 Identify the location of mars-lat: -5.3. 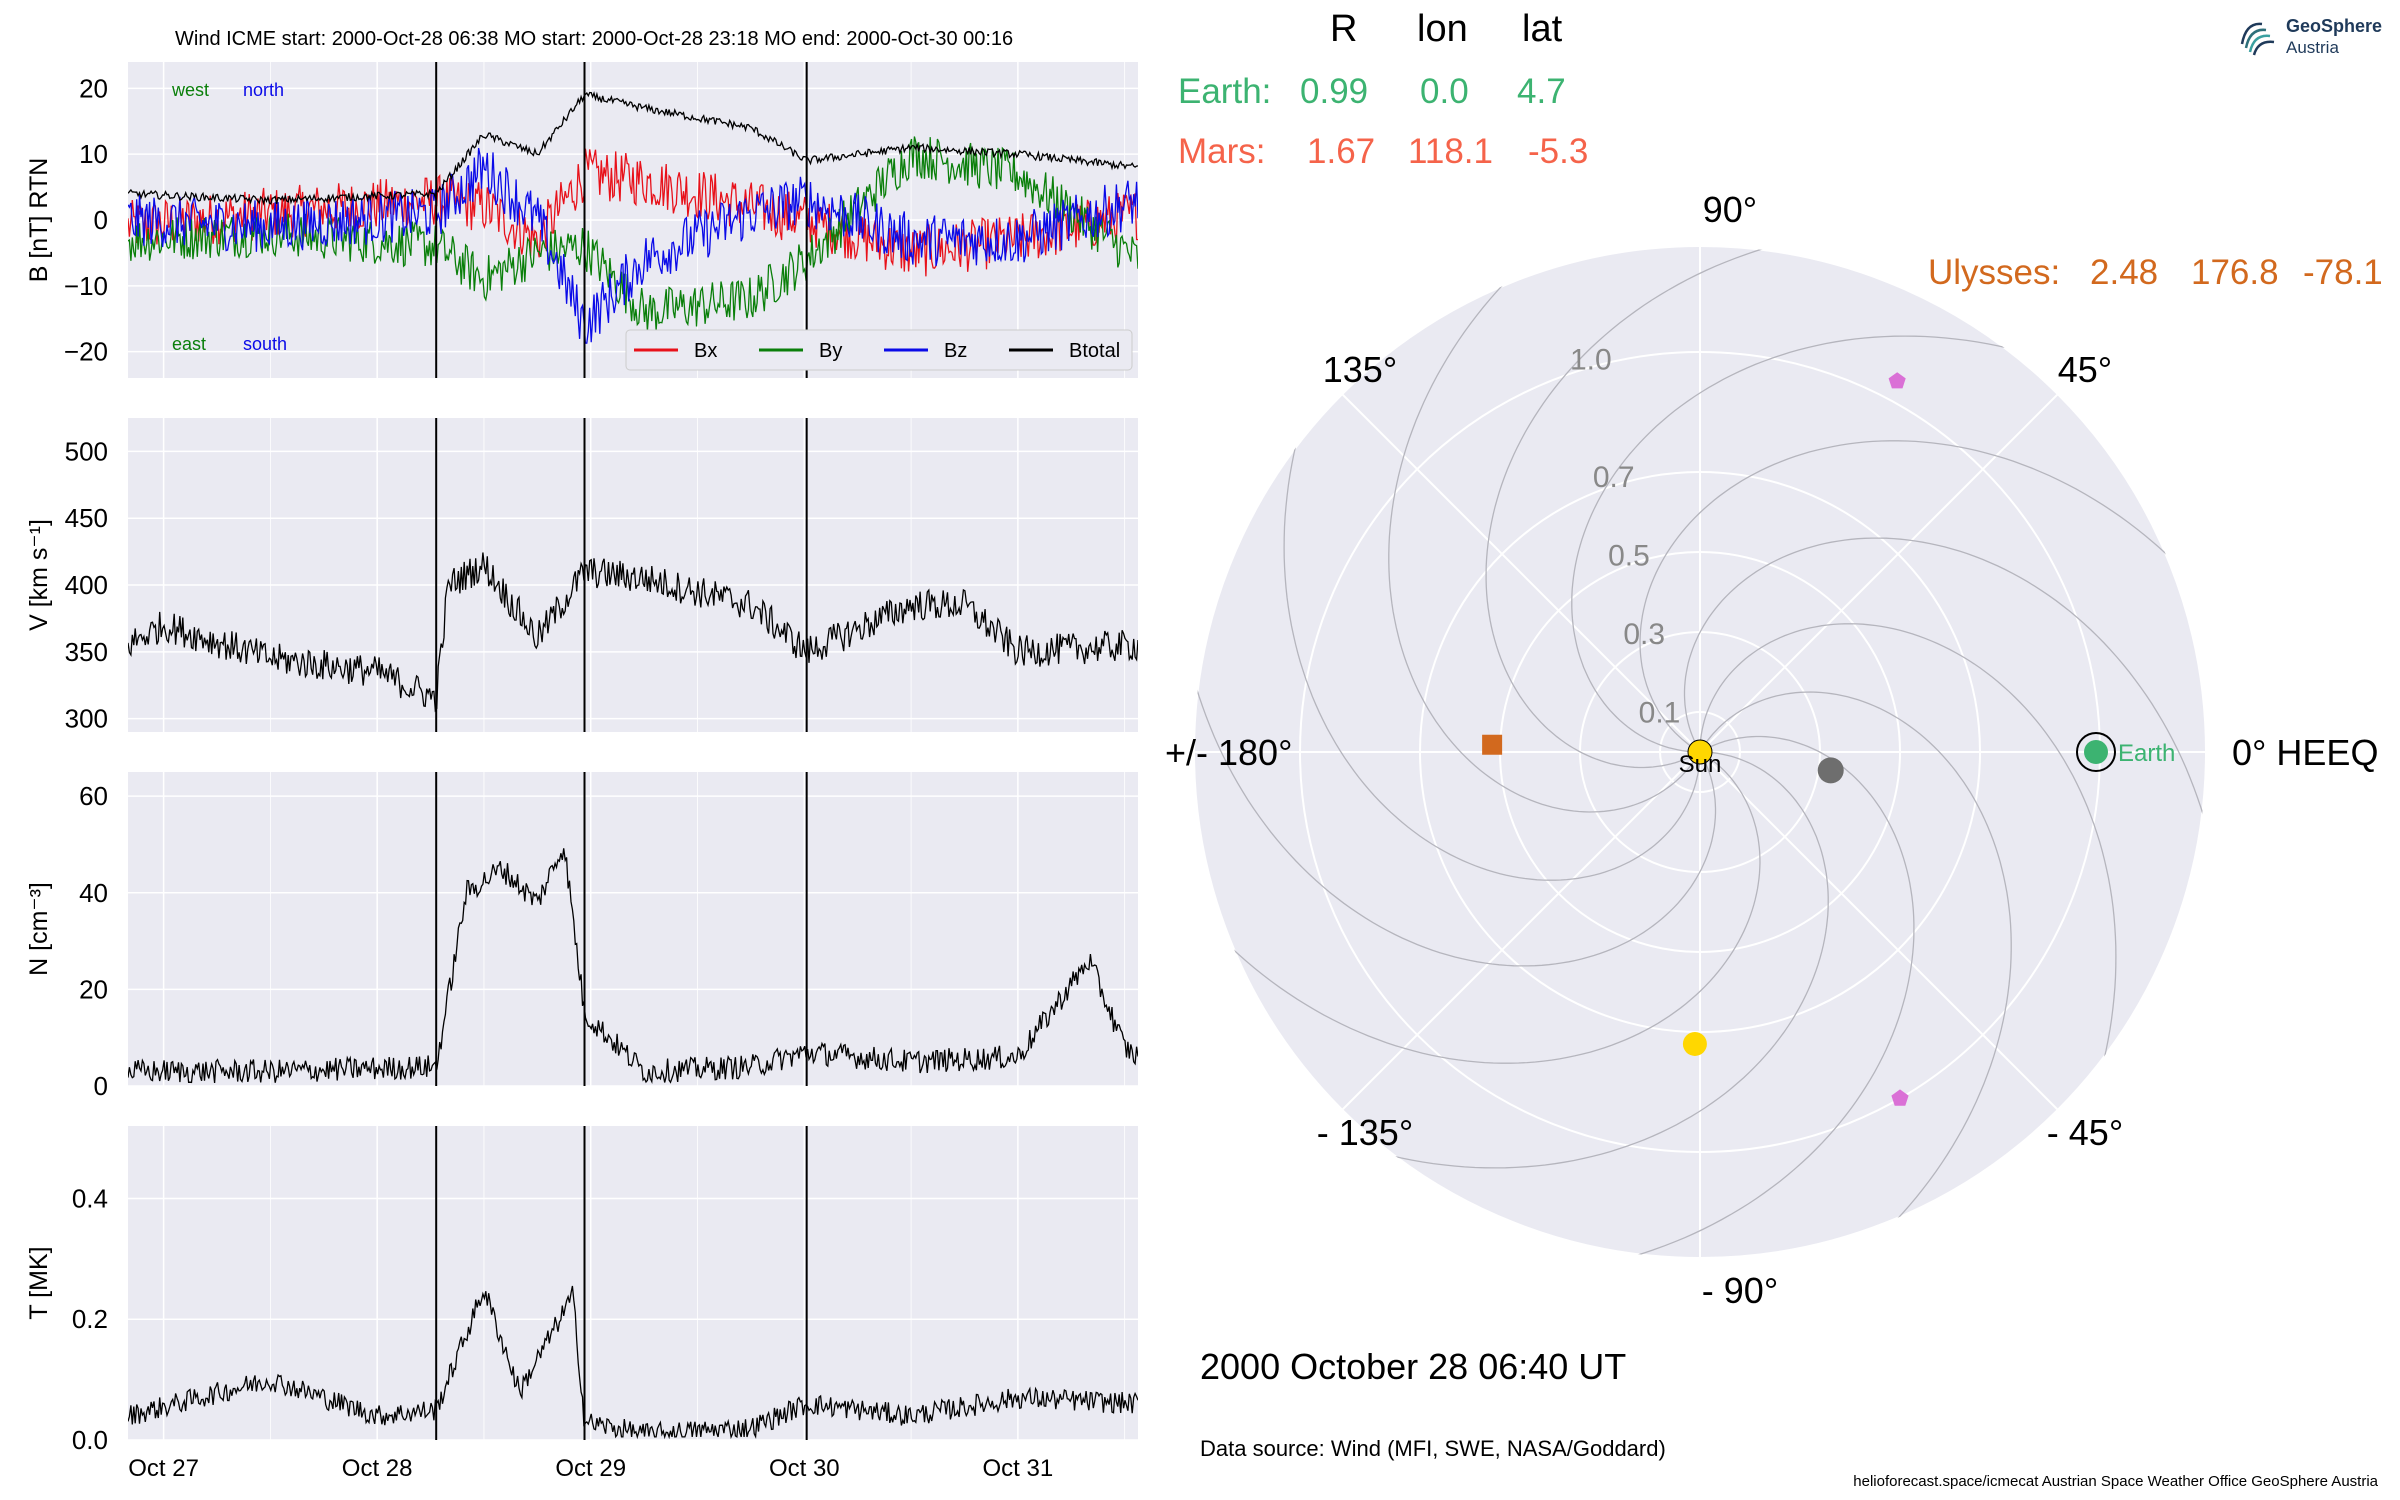
(1558, 151).